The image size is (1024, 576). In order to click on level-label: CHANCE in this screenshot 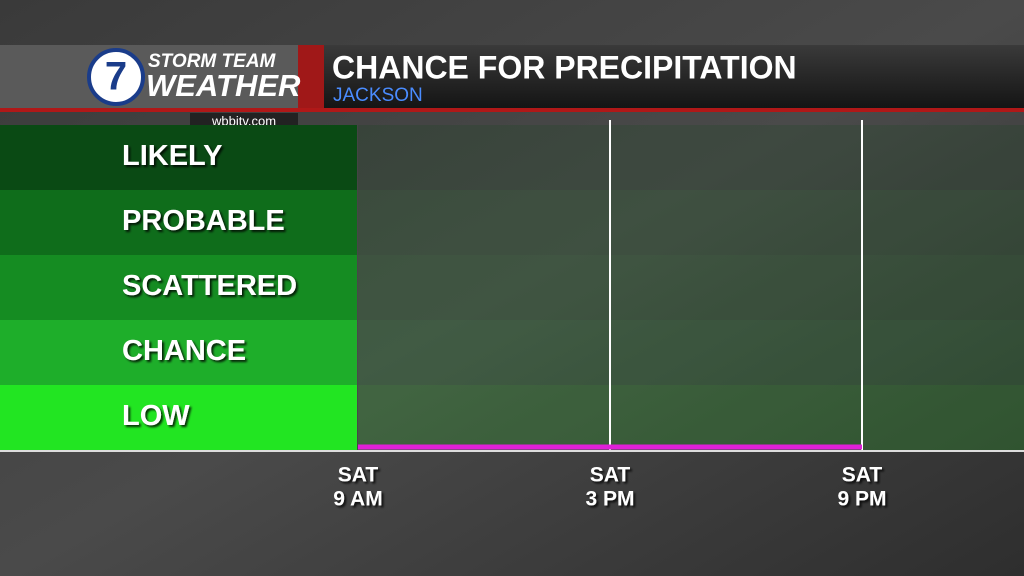, I will do `click(184, 351)`.